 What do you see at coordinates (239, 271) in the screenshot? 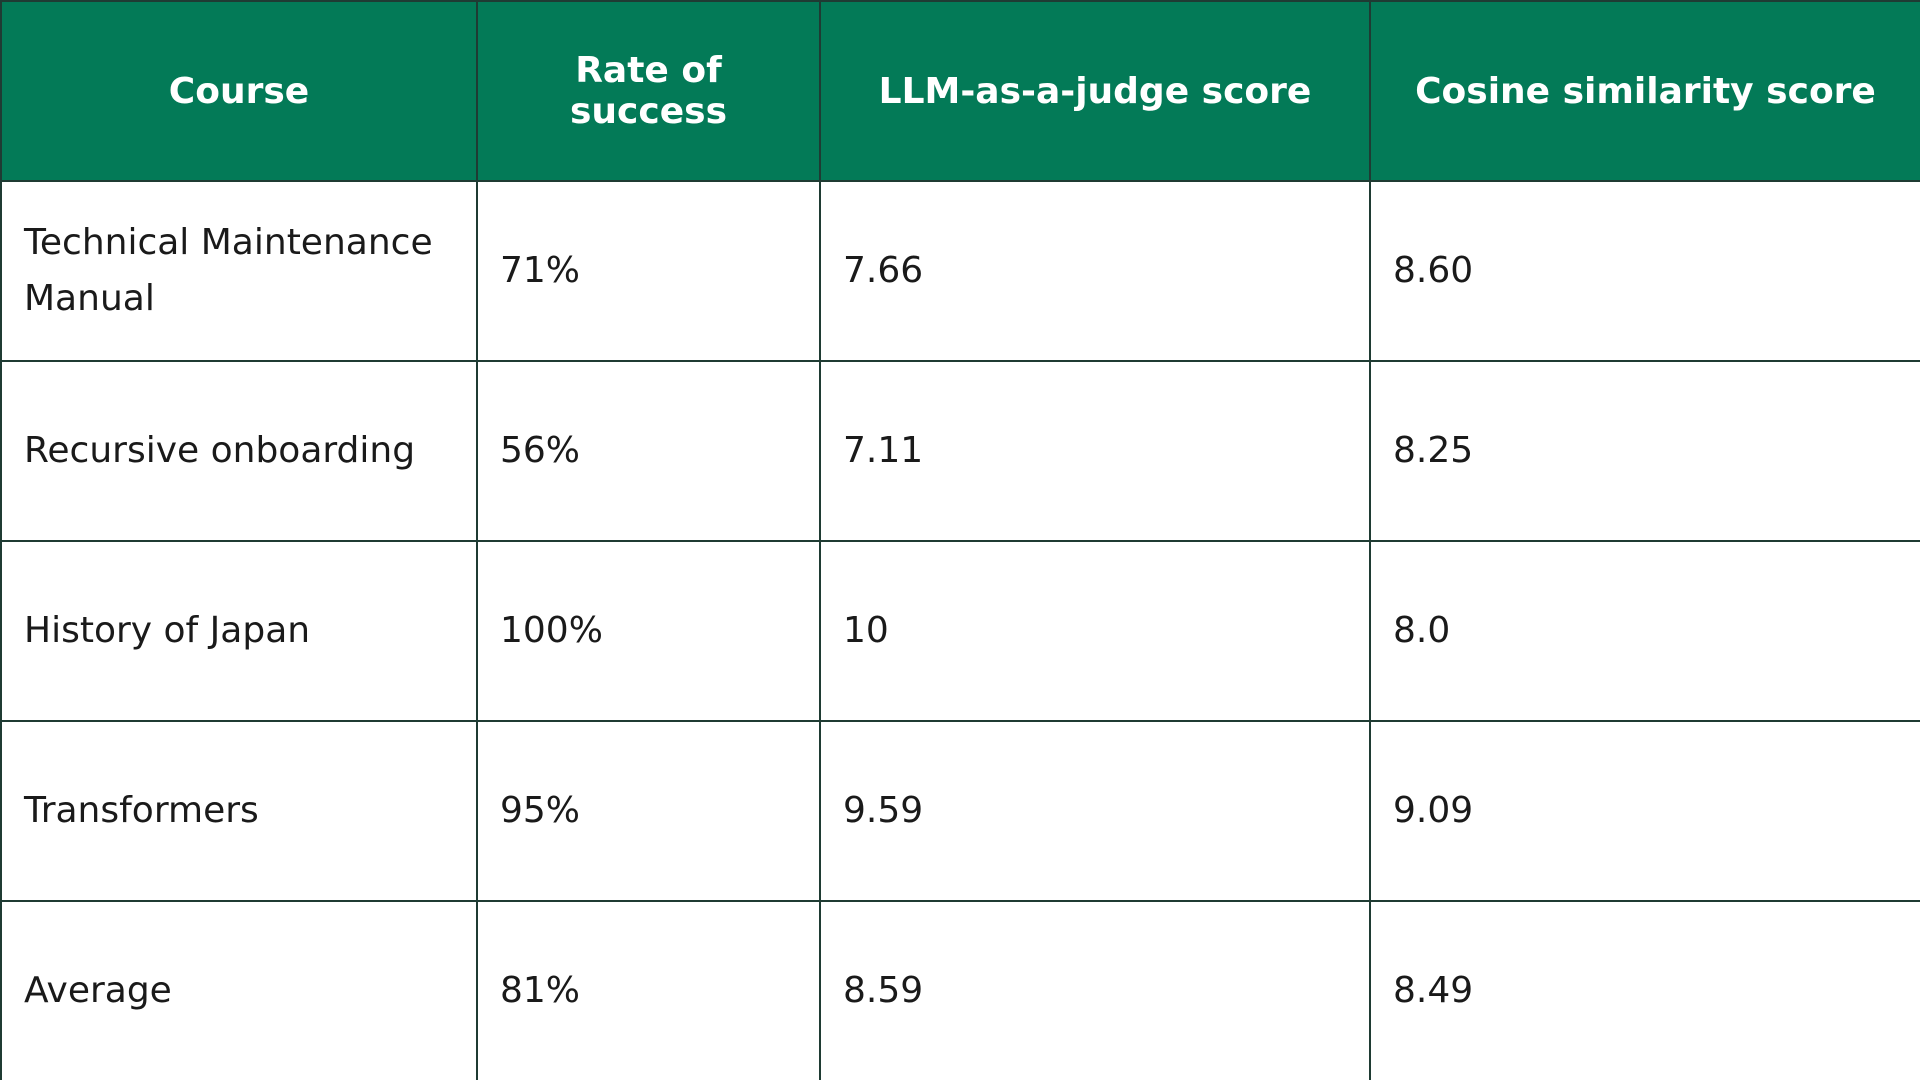
I see `cell-course: Technical Maintenance Manual` at bounding box center [239, 271].